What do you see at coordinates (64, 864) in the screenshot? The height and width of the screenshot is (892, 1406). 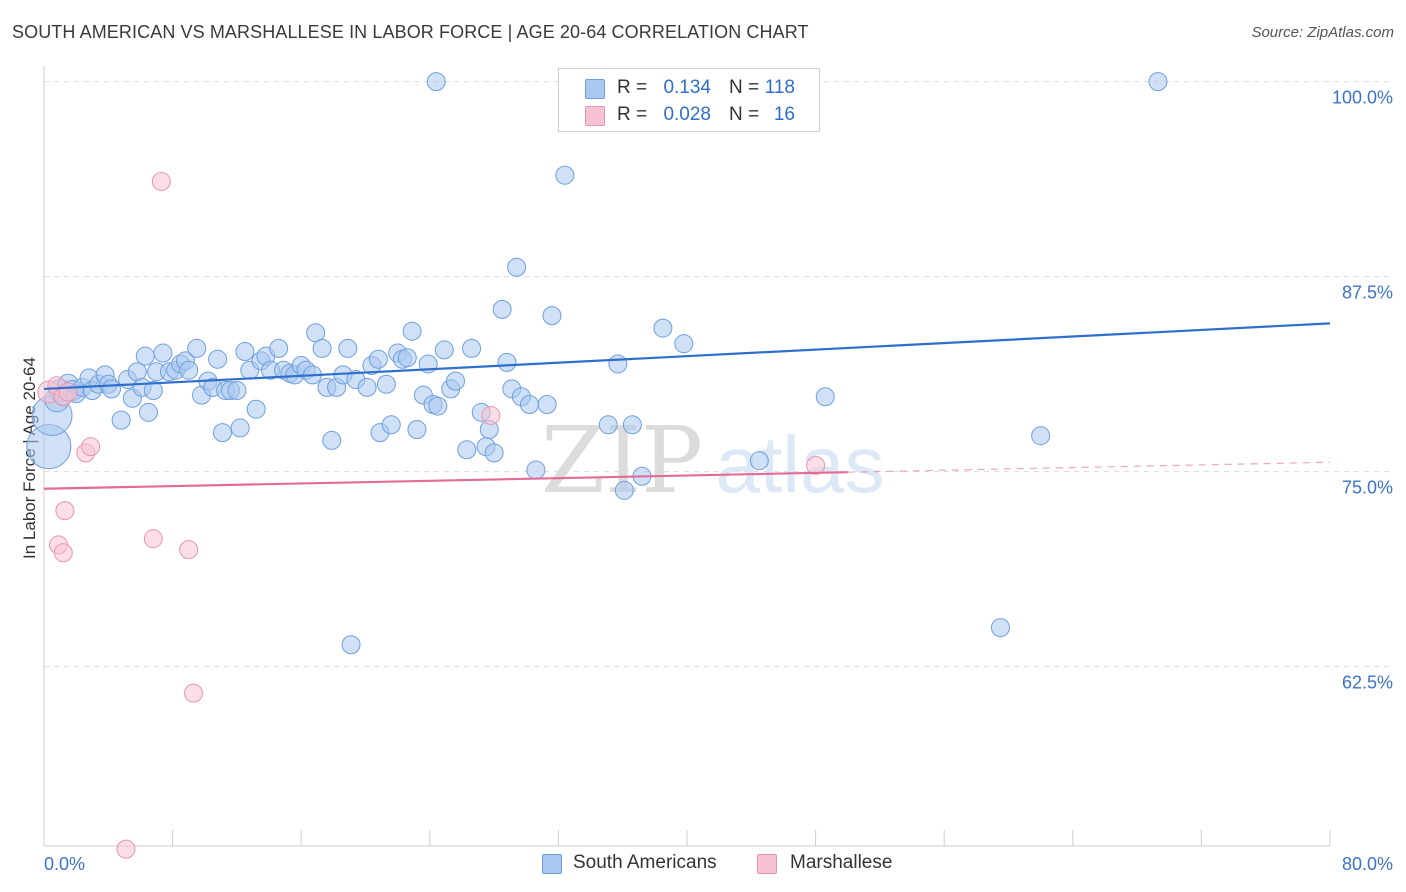 I see `x-tick-label: 0.0%` at bounding box center [64, 864].